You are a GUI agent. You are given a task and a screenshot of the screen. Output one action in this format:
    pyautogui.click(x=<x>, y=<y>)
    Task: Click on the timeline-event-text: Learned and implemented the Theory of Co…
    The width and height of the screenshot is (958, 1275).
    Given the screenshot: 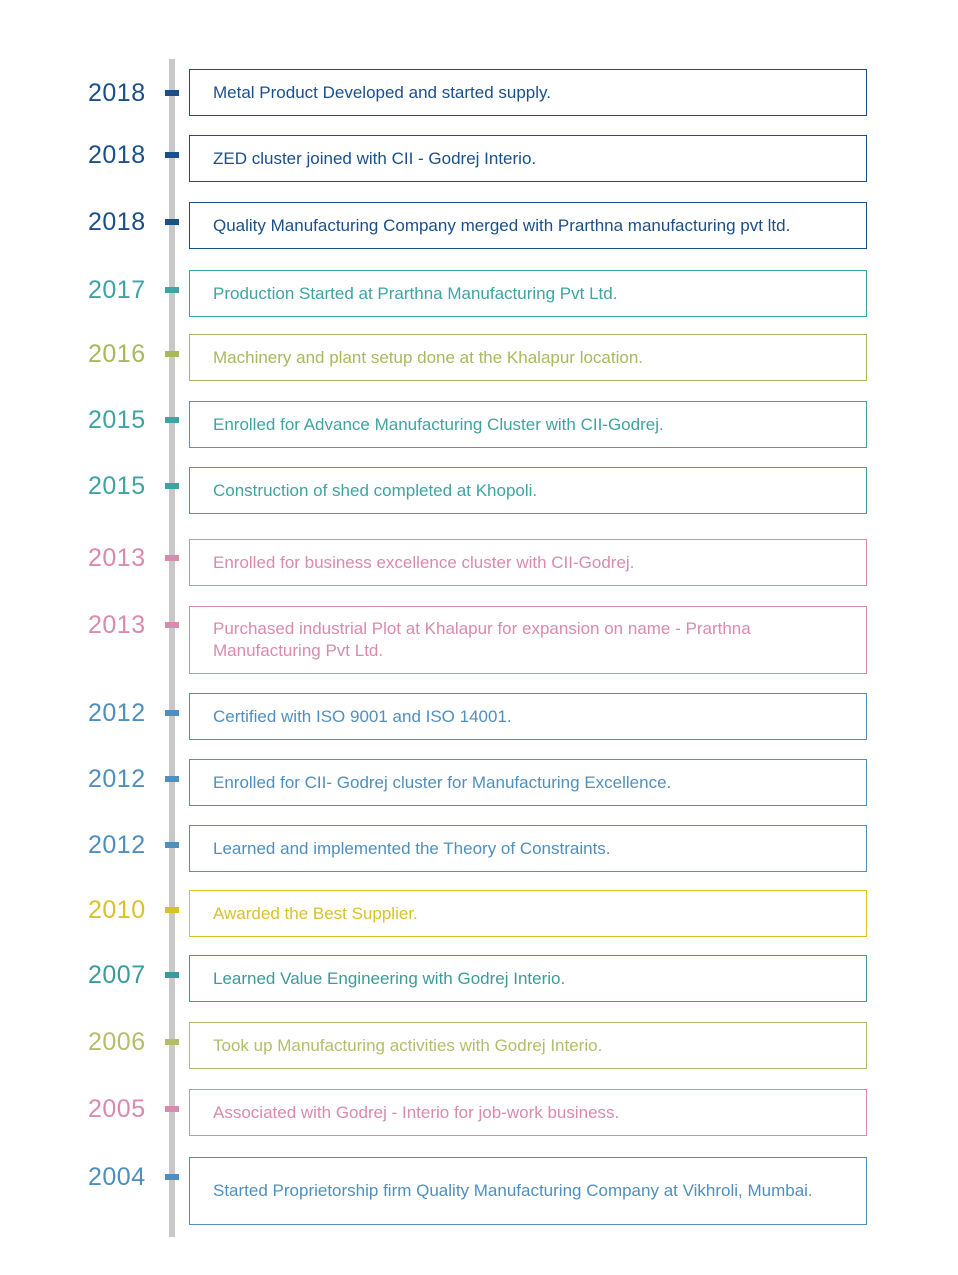 What is the action you would take?
    pyautogui.click(x=412, y=848)
    